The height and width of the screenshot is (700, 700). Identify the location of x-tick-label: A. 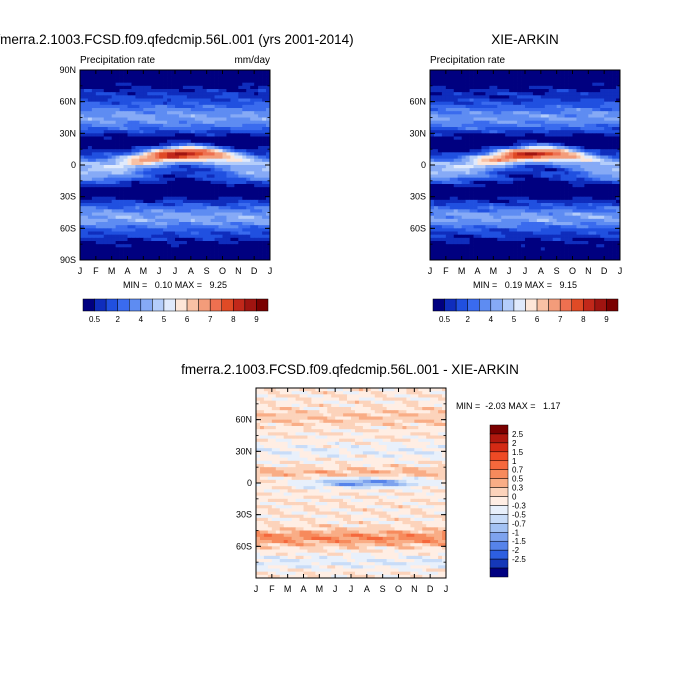
(191, 271).